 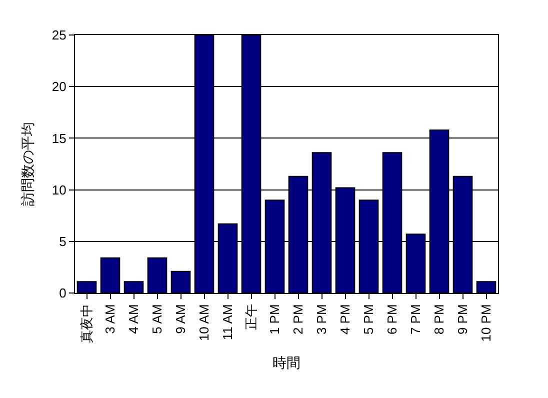 What do you see at coordinates (59, 138) in the screenshot?
I see `y-tick-label: 15` at bounding box center [59, 138].